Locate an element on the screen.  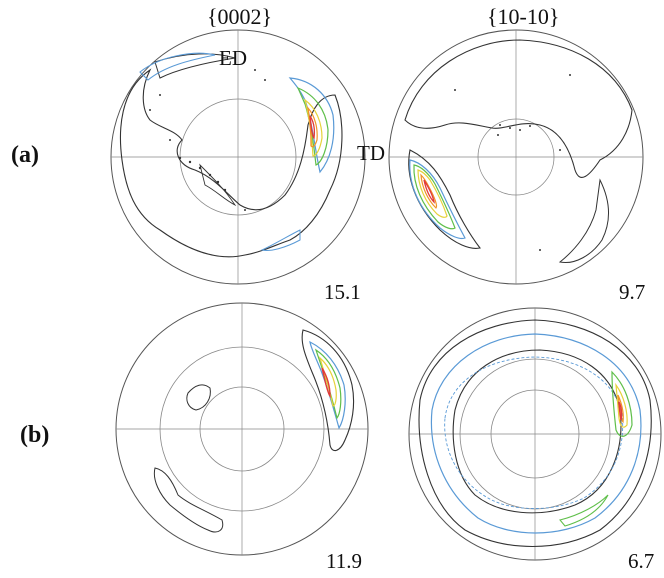
max-value-b-10-10: 6.7 is located at coordinates (641, 561).